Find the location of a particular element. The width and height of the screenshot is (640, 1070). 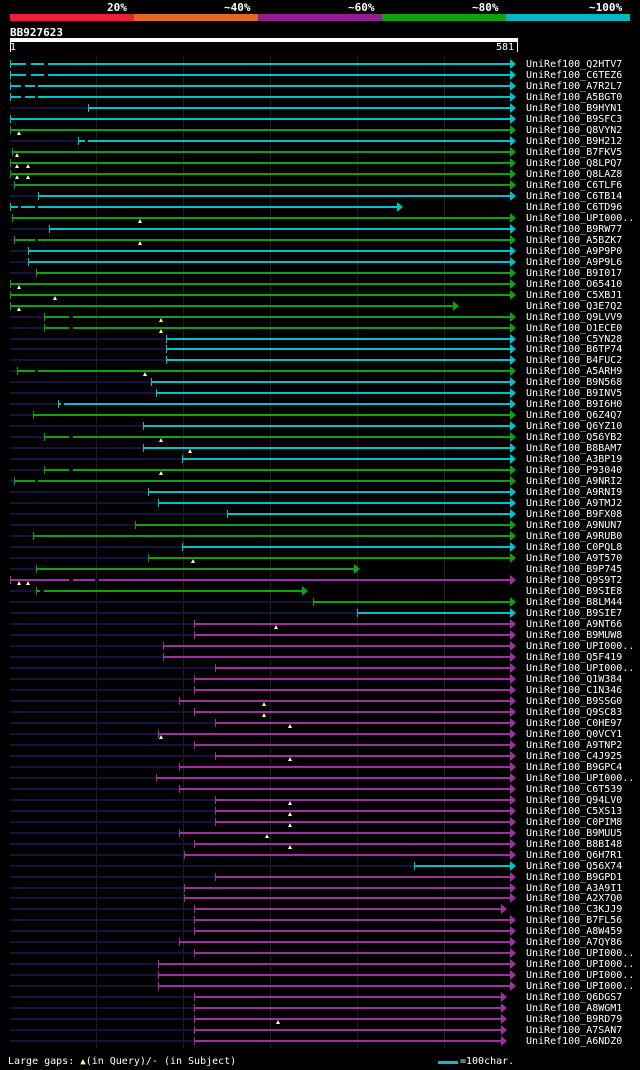

hit-label: UniRef100_A9NUN7 is located at coordinates (574, 526).